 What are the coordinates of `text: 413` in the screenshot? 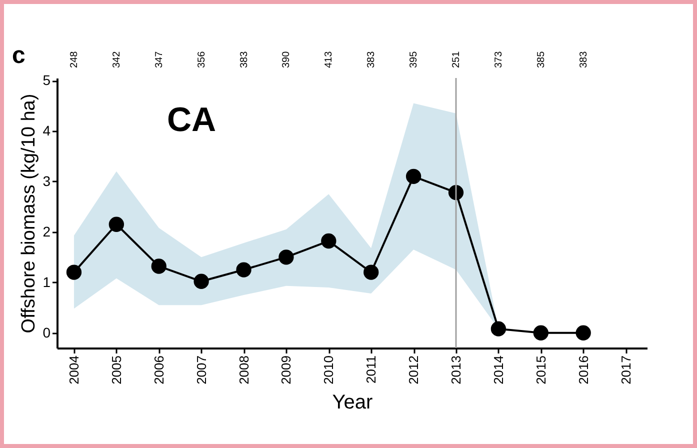 It's located at (329, 59).